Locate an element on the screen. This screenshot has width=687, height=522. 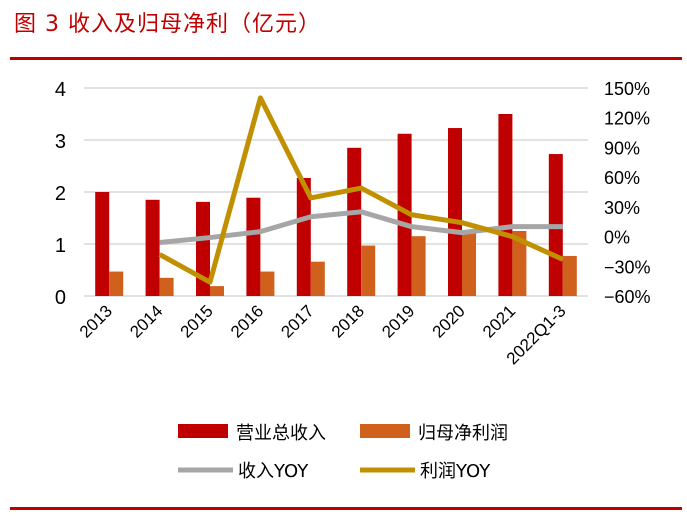
title-rule is located at coordinates (346, 58).